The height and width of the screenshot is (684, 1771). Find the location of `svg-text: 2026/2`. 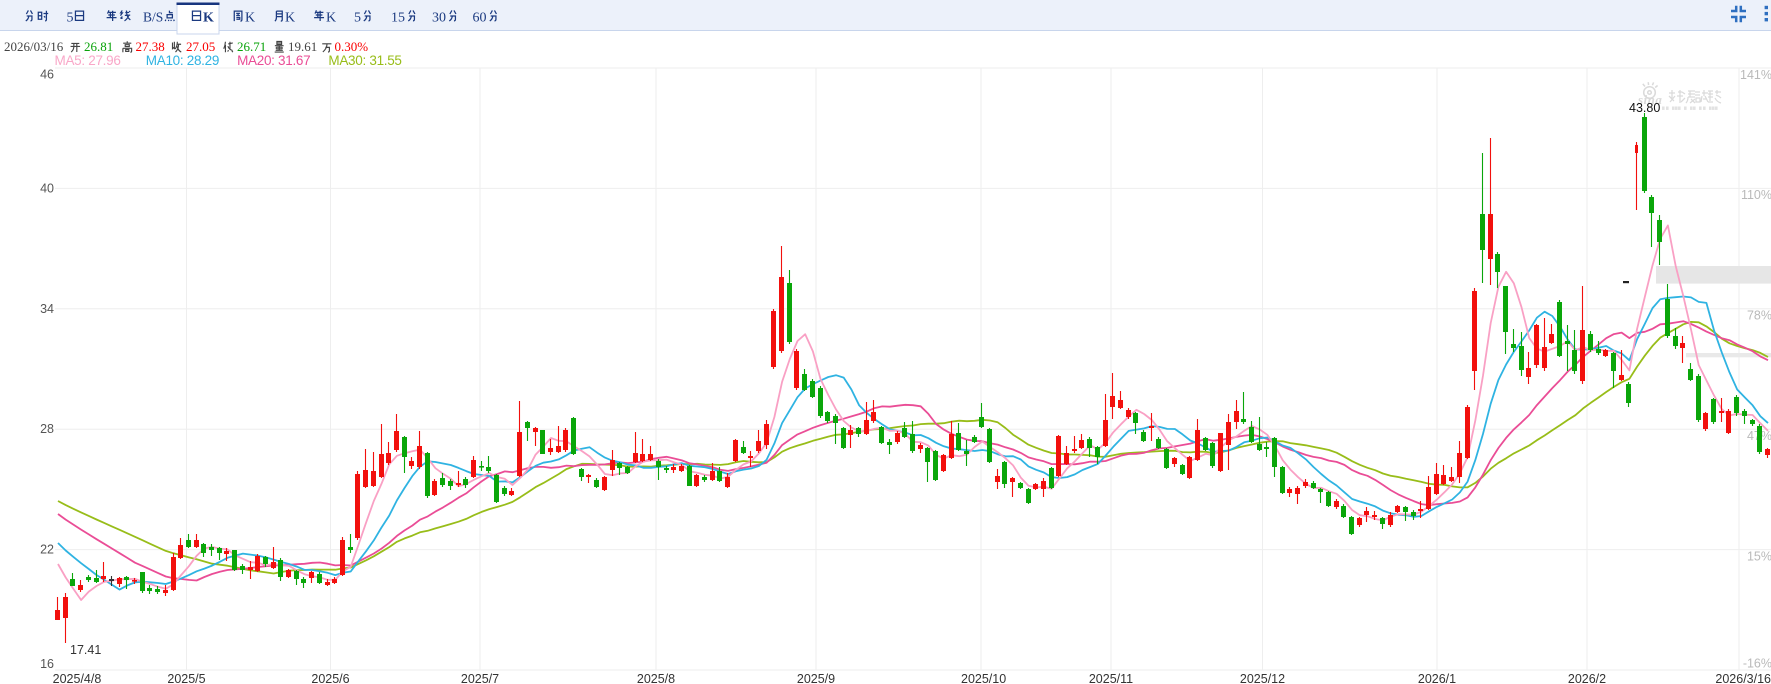

svg-text: 2026/2 is located at coordinates (1587, 678).